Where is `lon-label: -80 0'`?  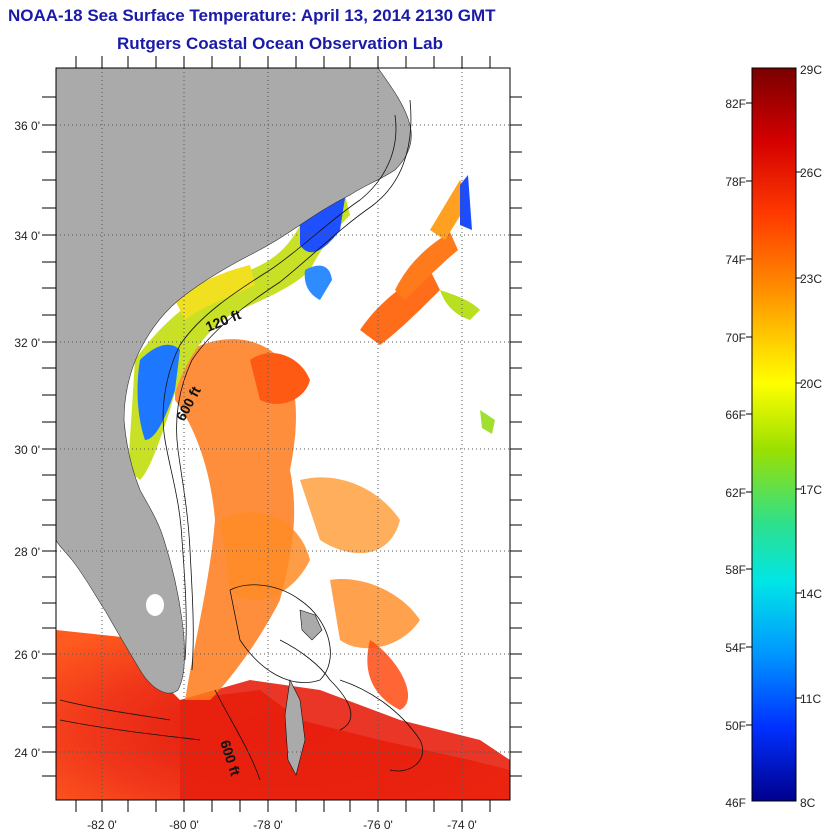 lon-label: -80 0' is located at coordinates (184, 825).